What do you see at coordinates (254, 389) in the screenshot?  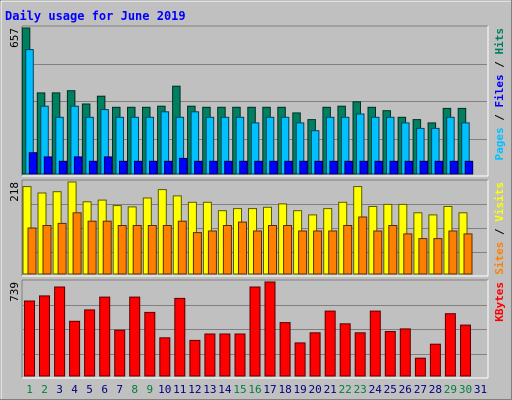 I see `x-tick-day-16: 16` at bounding box center [254, 389].